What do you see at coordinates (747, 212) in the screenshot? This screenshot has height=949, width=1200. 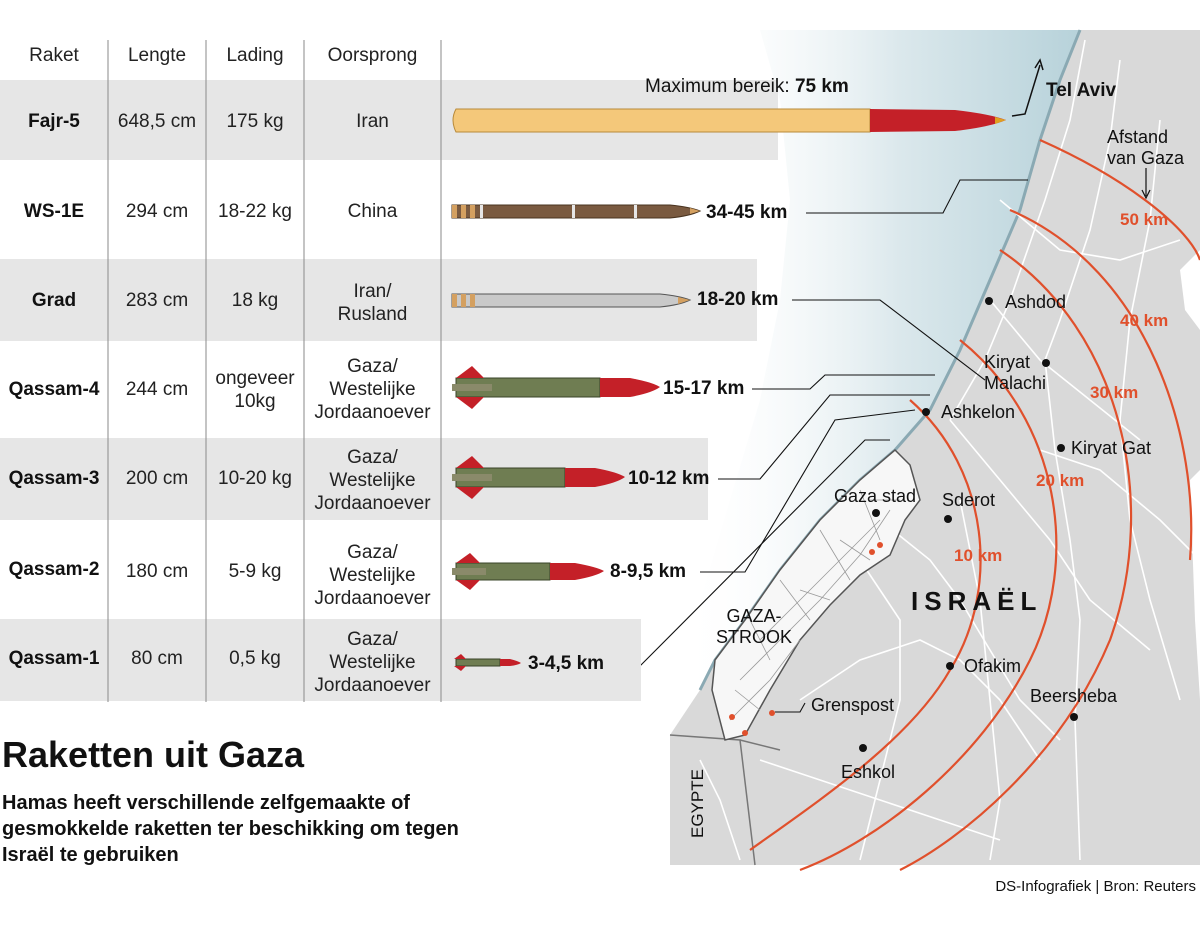 I see `range-ws-1e: 34-45 km` at bounding box center [747, 212].